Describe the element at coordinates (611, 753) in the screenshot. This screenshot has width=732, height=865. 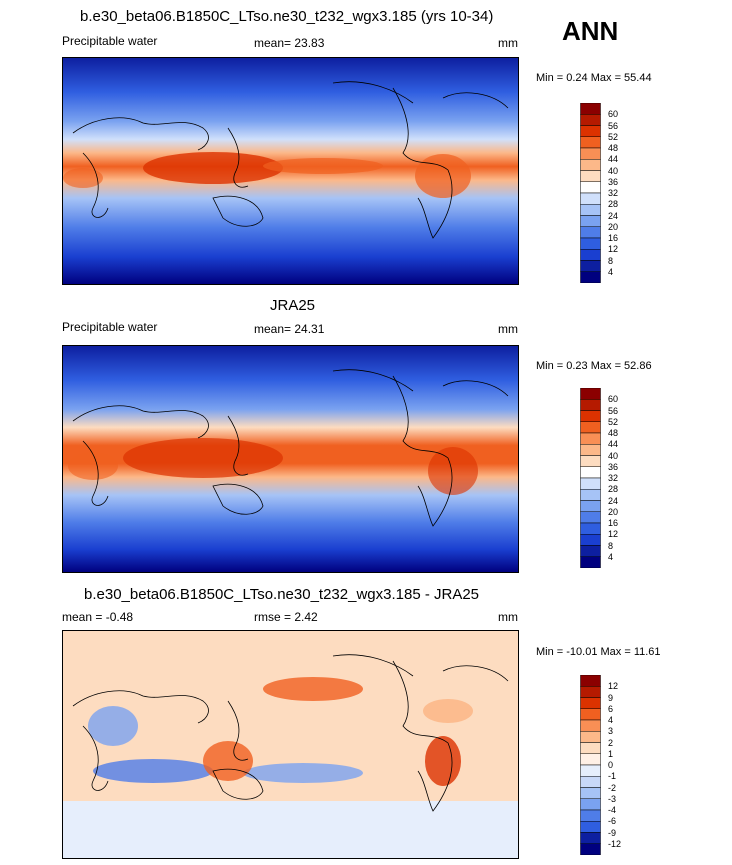
I see `colorbar-tick-label: 1` at that location.